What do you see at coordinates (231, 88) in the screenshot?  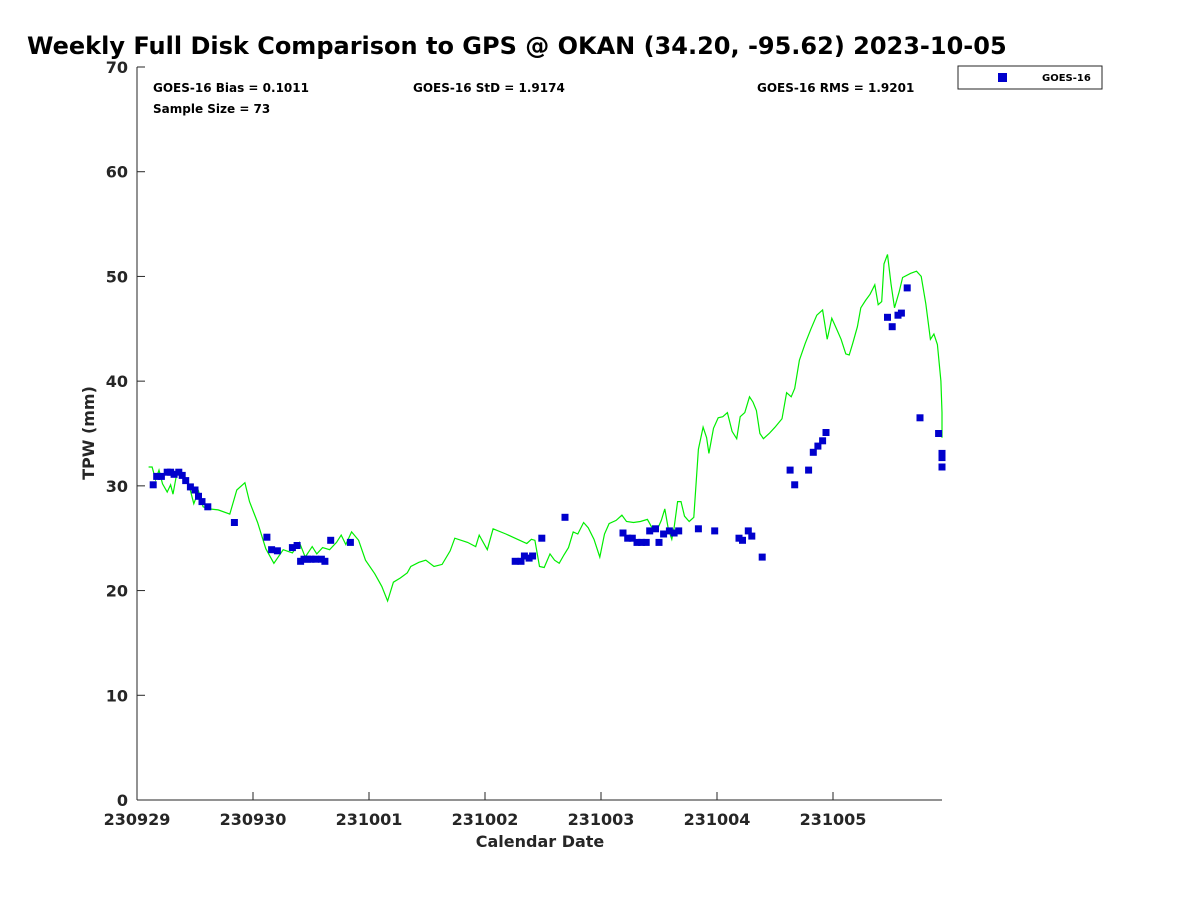 I see `bias-stat: GOES-16 Bias = 0.1011` at bounding box center [231, 88].